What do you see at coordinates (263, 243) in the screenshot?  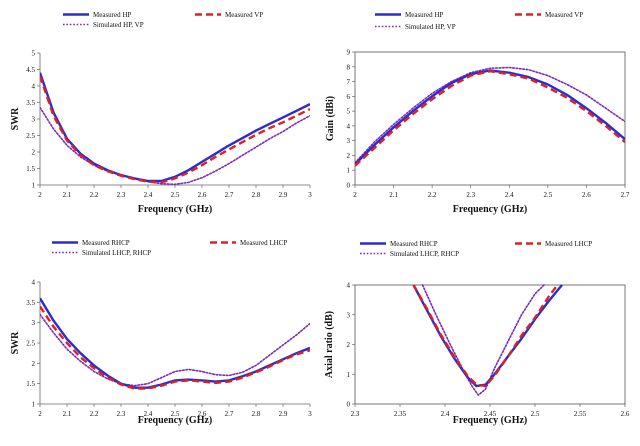 I see `legend-label: Measured LHCP` at bounding box center [263, 243].